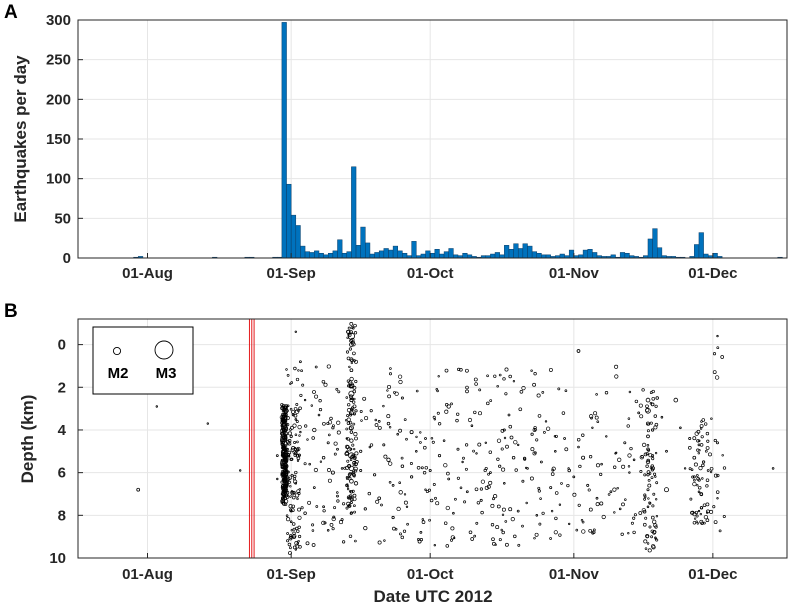 This screenshot has height=606, width=796. What do you see at coordinates (20, 139) in the screenshot?
I see `panel-a-y-axis-label: Earthquakes per day` at bounding box center [20, 139].